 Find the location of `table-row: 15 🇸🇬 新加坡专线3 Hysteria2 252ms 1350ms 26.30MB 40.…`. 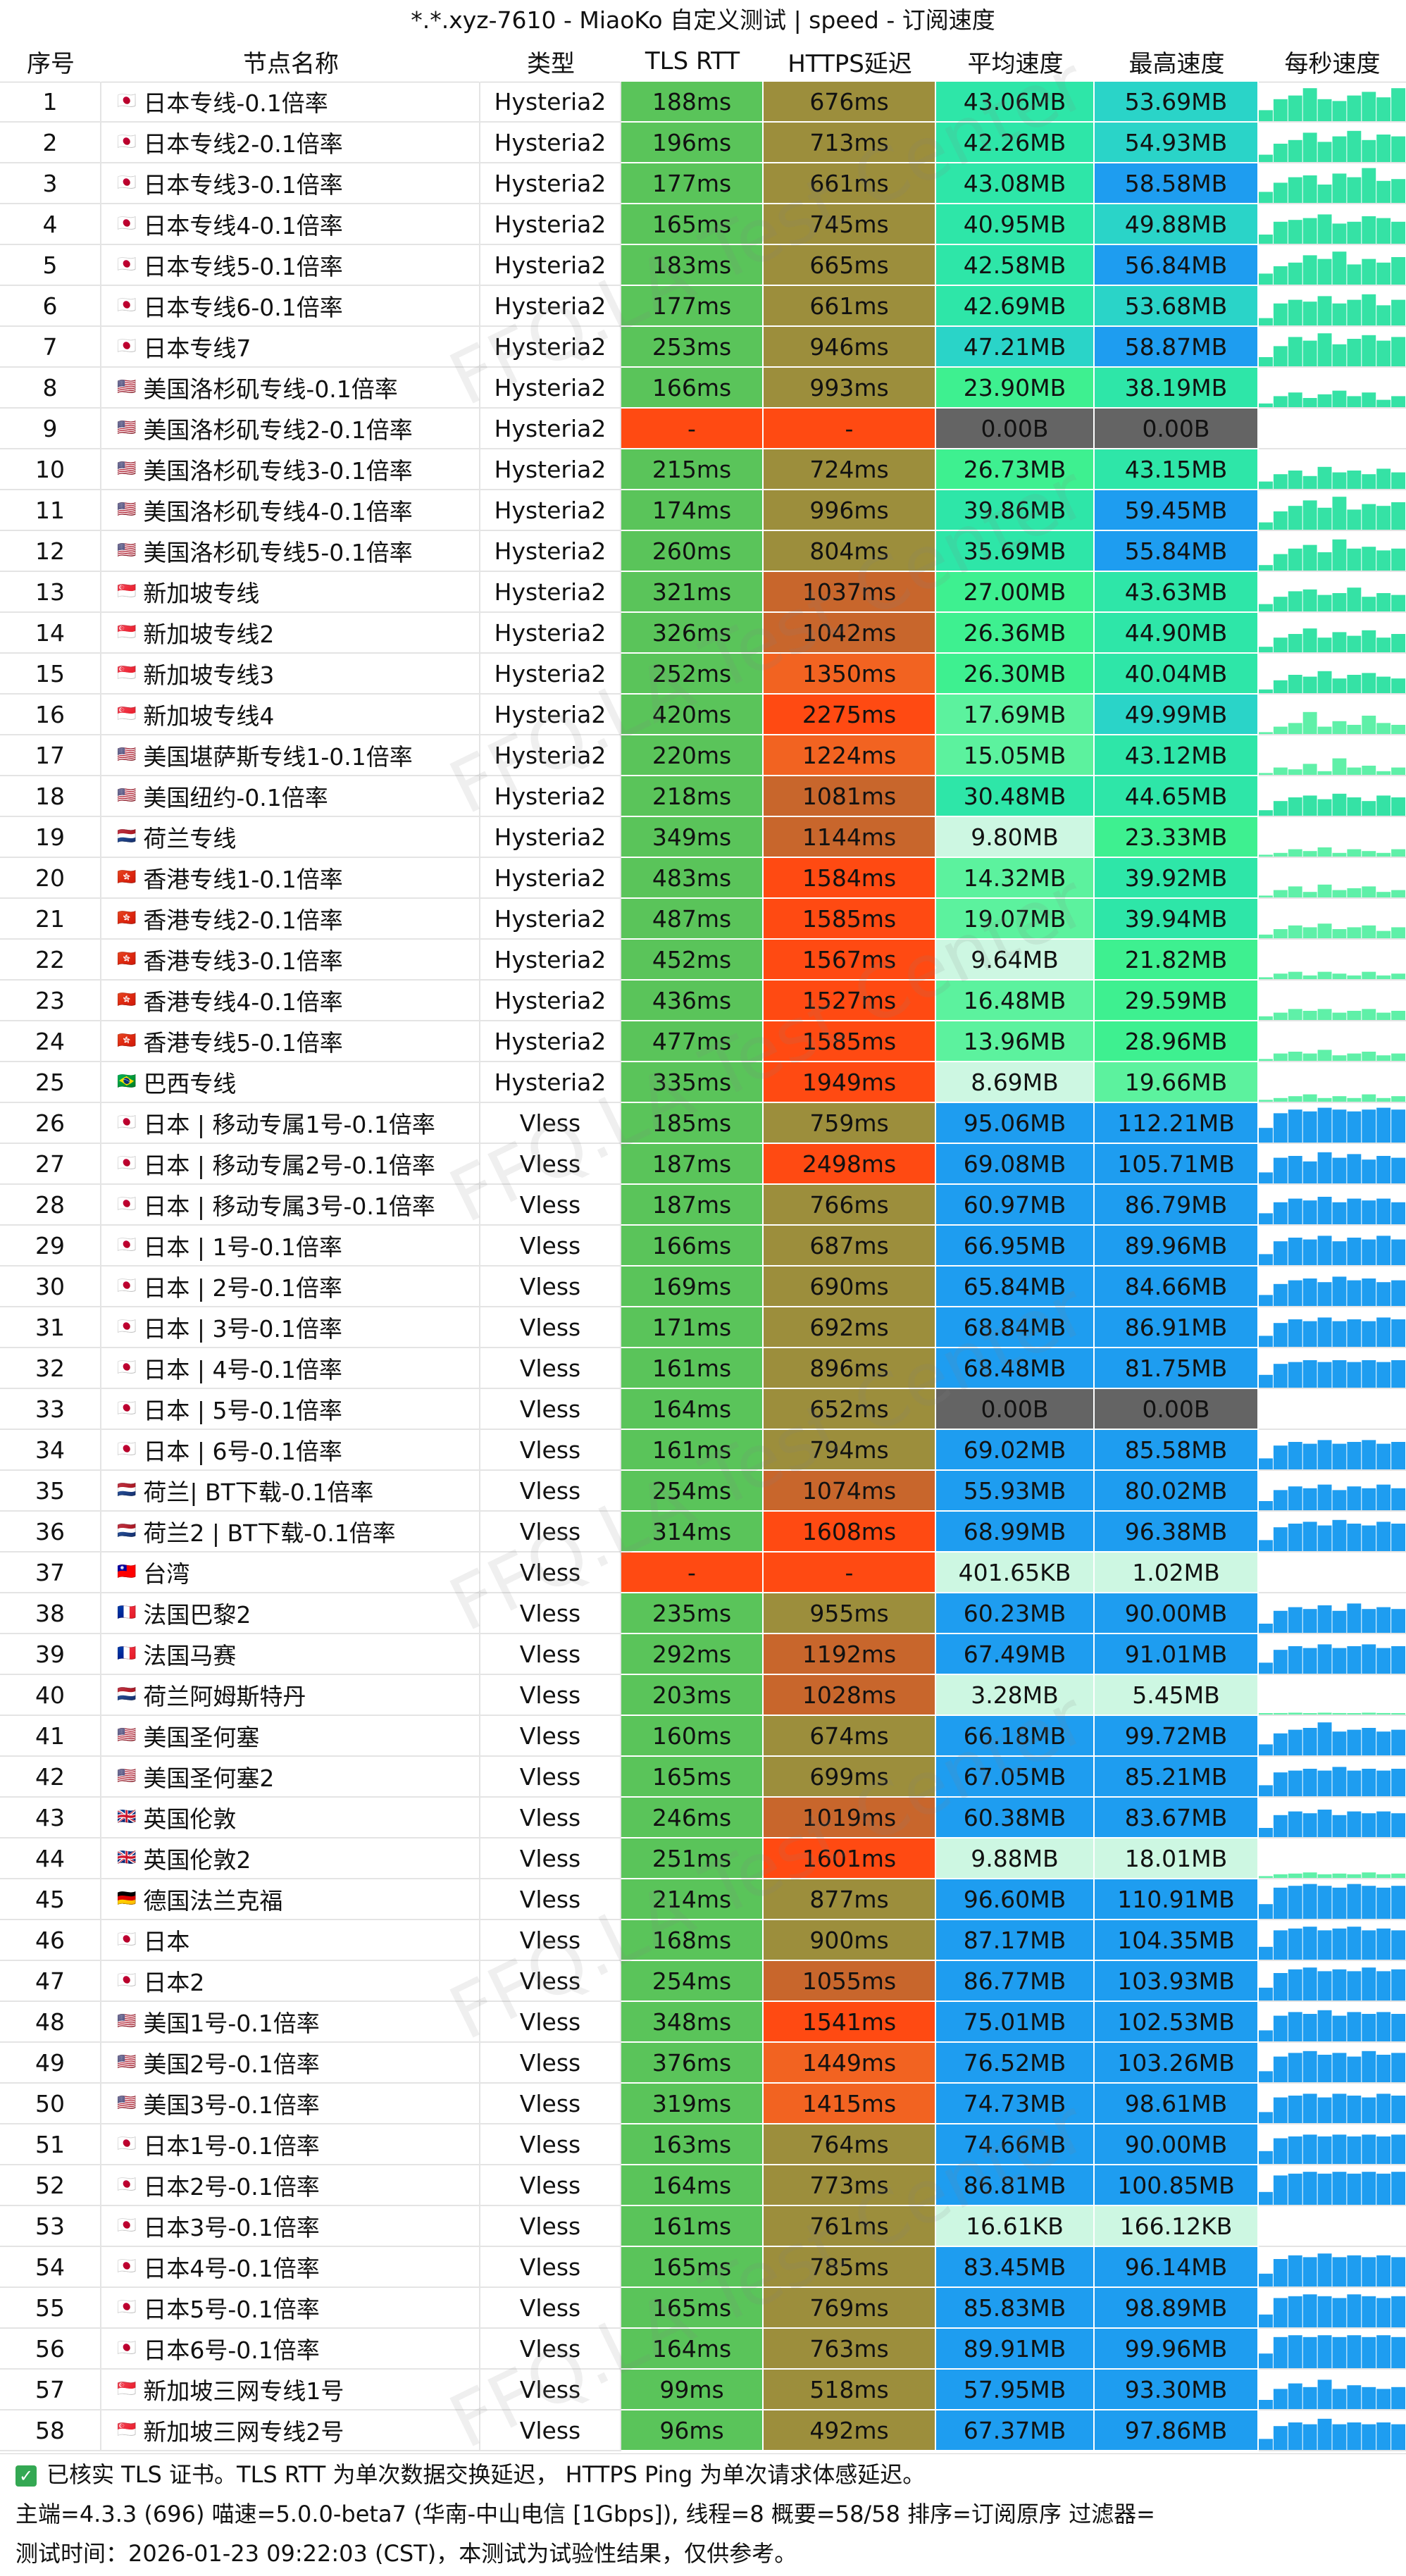

table-row: 15 🇸🇬 新加坡专线3 Hysteria2 252ms 1350ms 26.30MB 40.… is located at coordinates (703, 674).